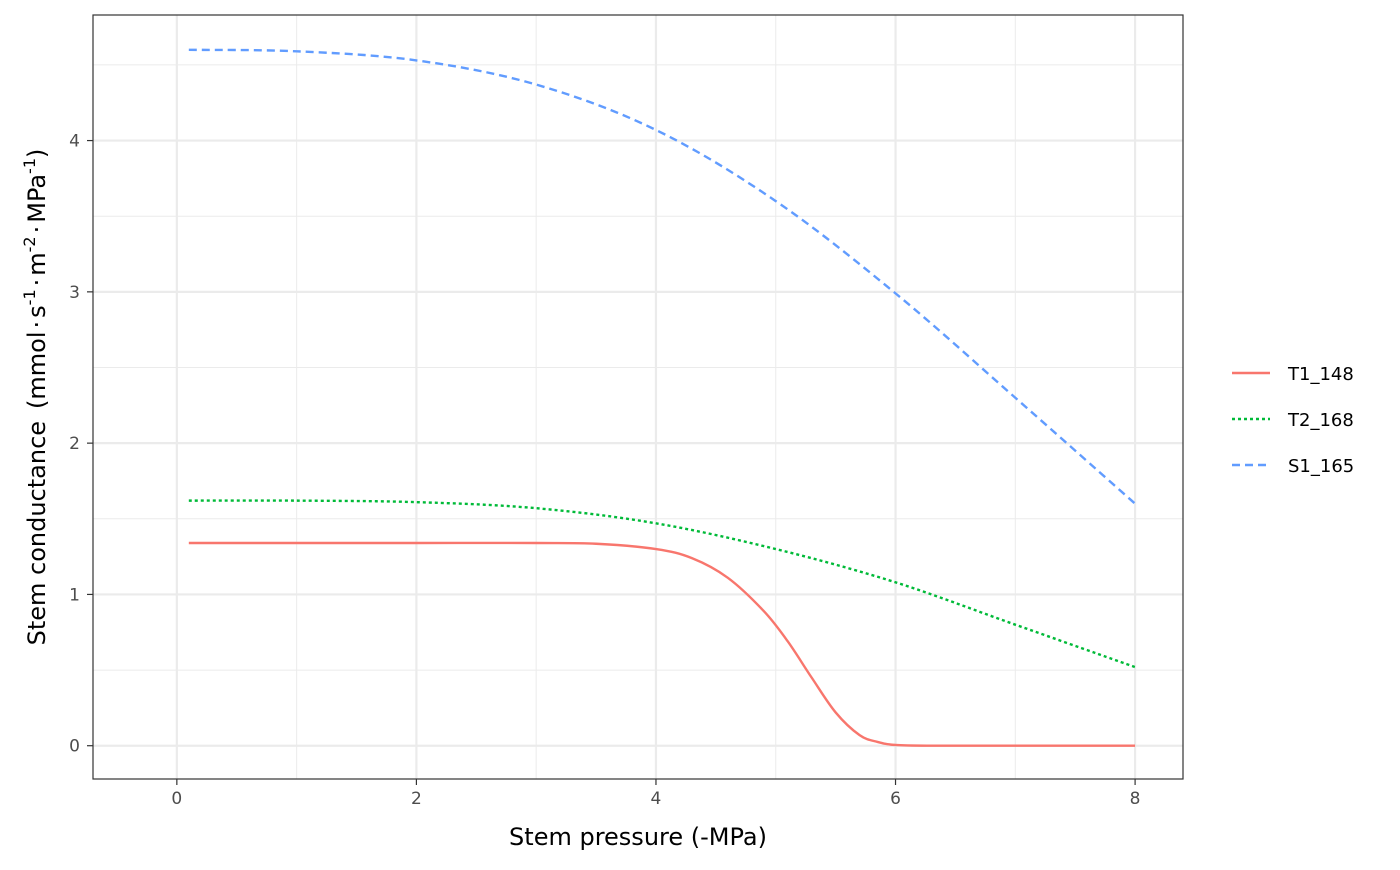 Image resolution: width=1400 pixels, height=870 pixels. What do you see at coordinates (656, 799) in the screenshot?
I see `x-tick-label: 4` at bounding box center [656, 799].